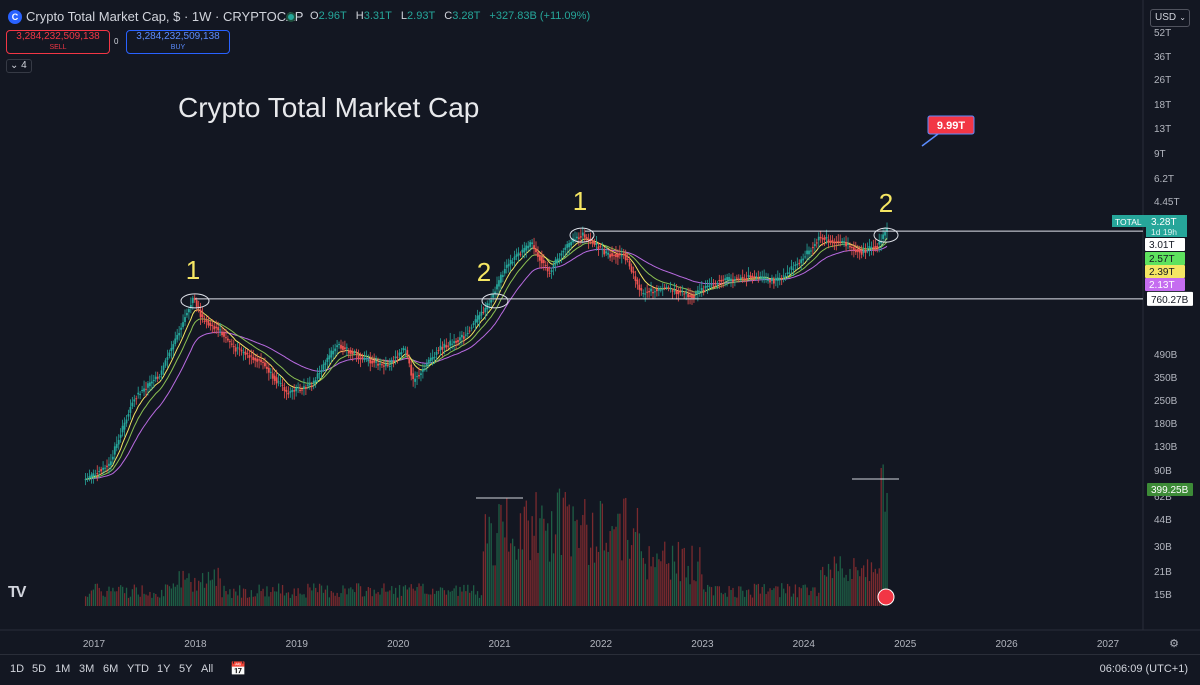 This screenshot has width=1200, height=685. I want to click on y-tick-label: 180B, so click(1166, 424).